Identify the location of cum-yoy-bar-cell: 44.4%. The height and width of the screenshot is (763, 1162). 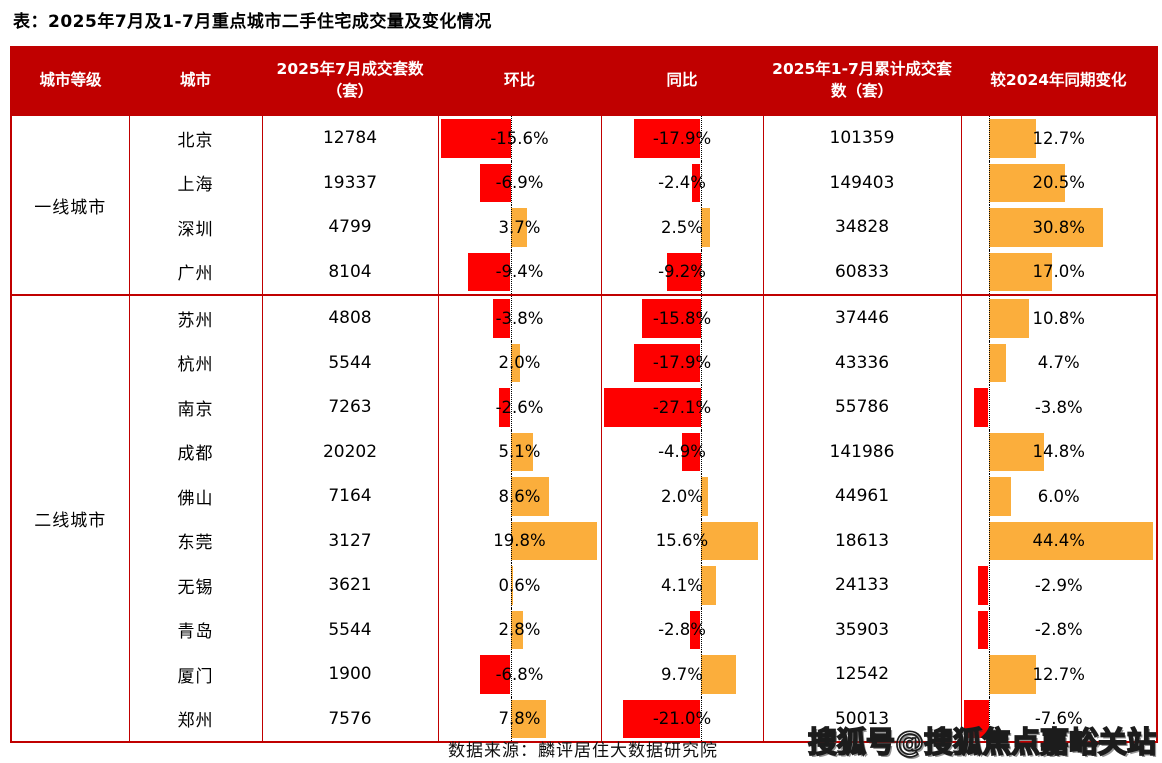
(1059, 540).